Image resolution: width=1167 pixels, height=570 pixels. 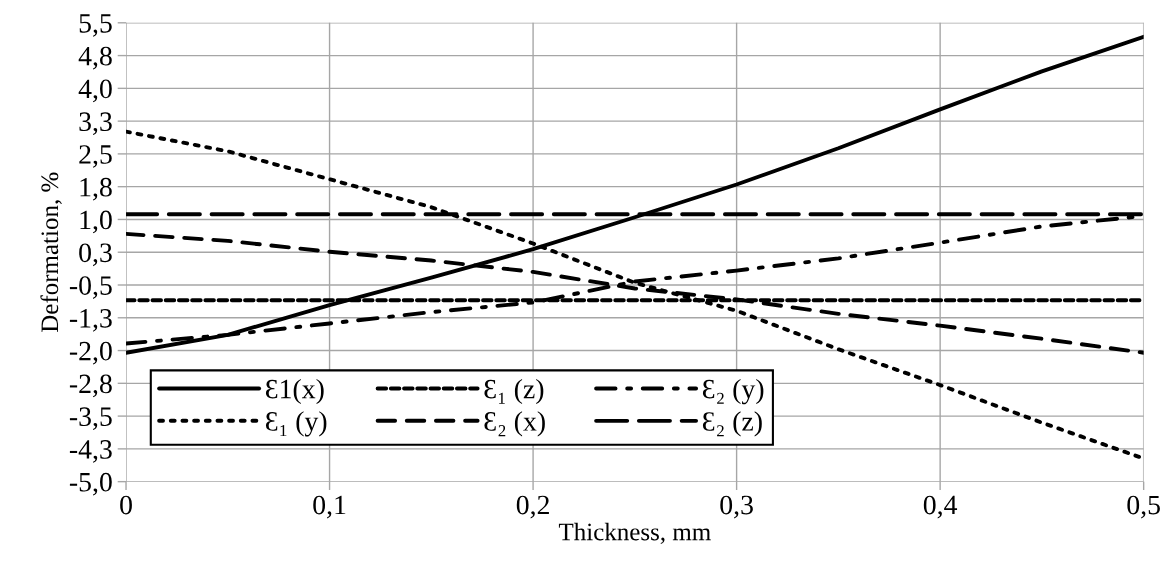 I want to click on legend-label: Ɛ₂ (y), so click(x=733, y=391).